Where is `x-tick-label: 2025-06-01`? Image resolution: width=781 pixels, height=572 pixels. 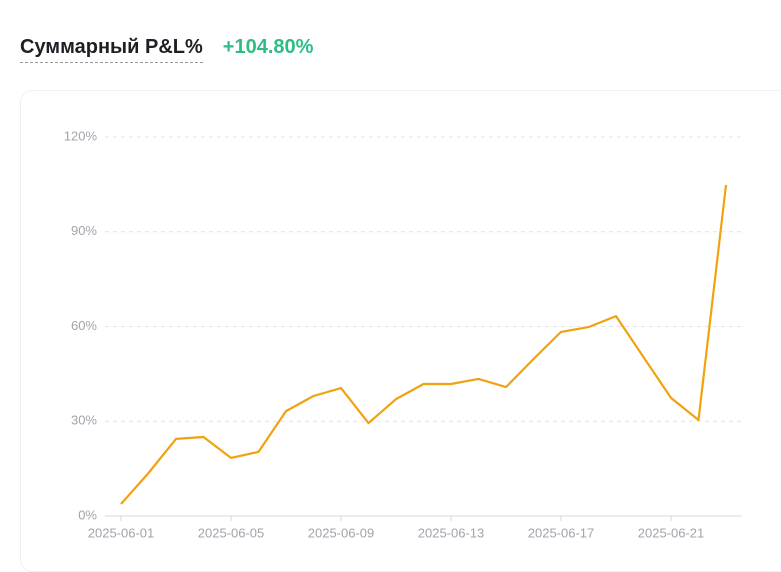 x-tick-label: 2025-06-01 is located at coordinates (121, 532).